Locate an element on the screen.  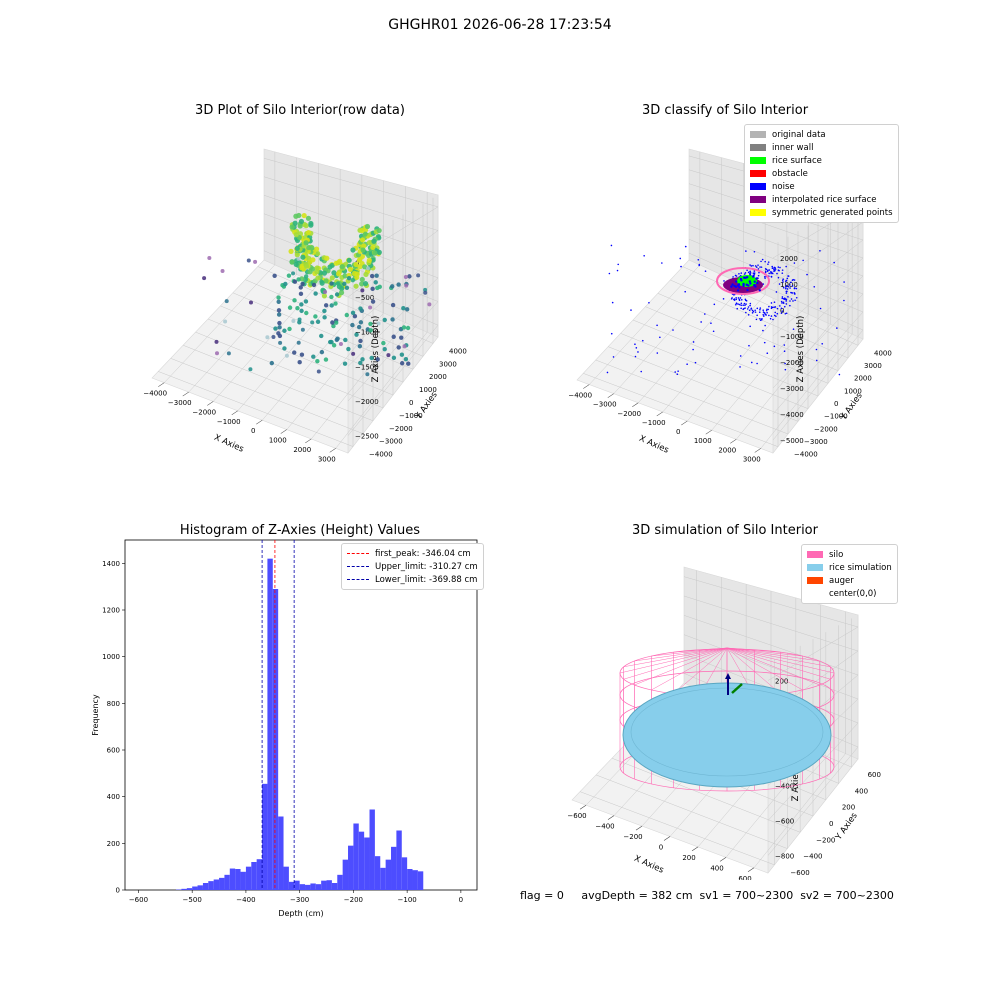
z-tick-label: −3000 is located at coordinates (792, 389).